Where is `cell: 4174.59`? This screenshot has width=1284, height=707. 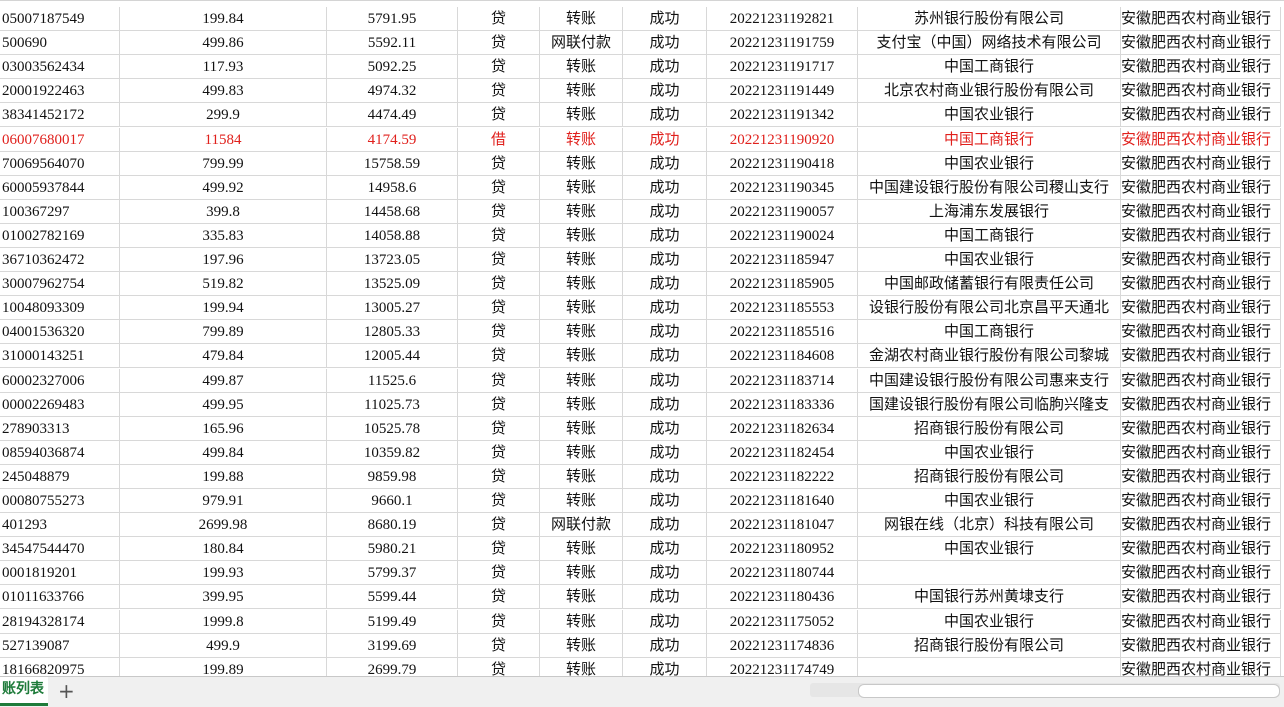 cell: 4174.59 is located at coordinates (392, 139).